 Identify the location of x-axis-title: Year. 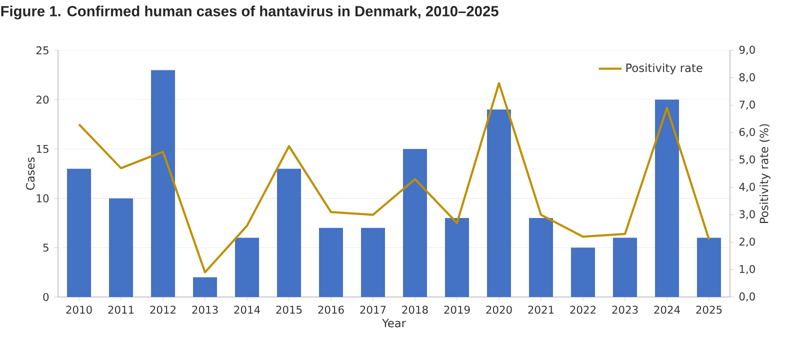
(394, 323).